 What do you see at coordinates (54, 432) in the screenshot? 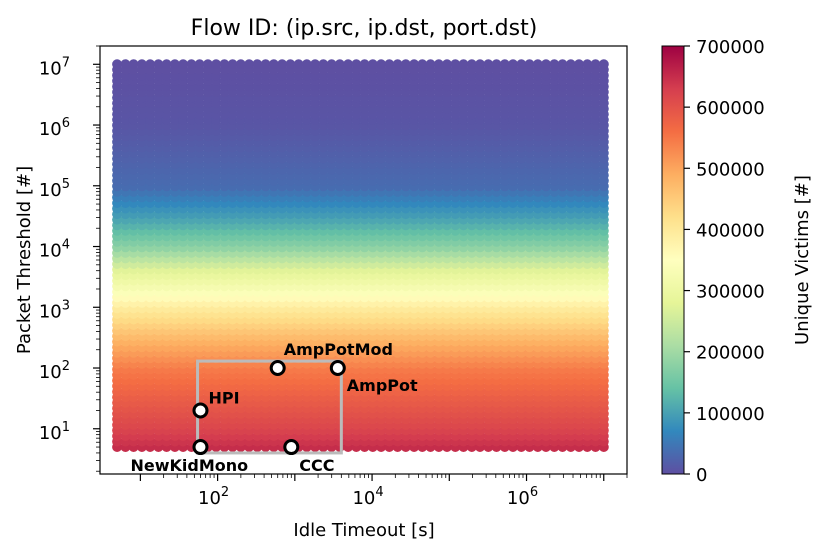
I see `tick-label: 10¹` at bounding box center [54, 432].